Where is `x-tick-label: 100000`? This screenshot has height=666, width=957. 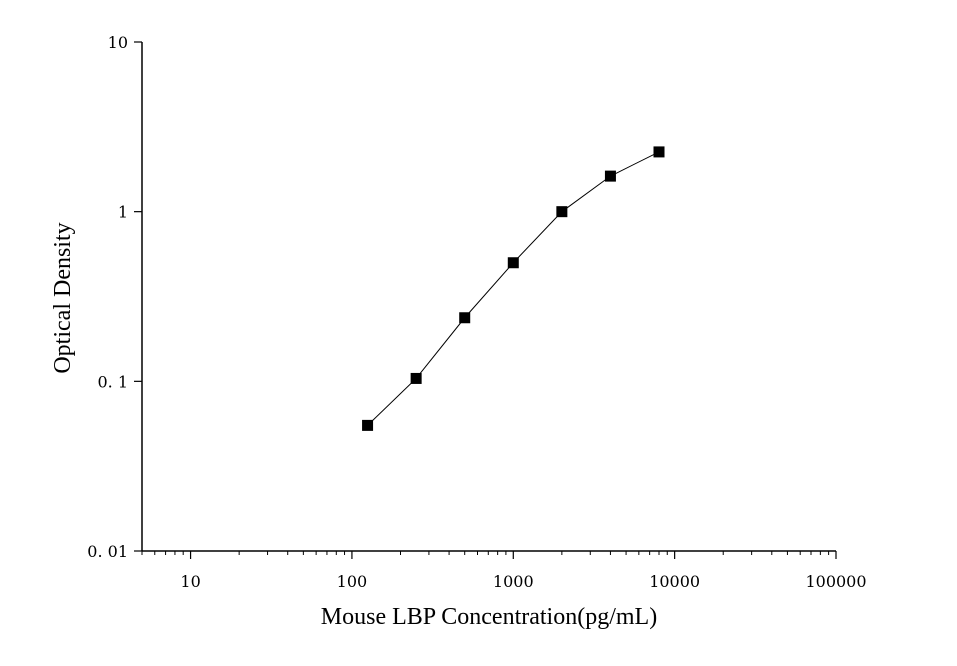
x-tick-label: 100000 is located at coordinates (835, 581).